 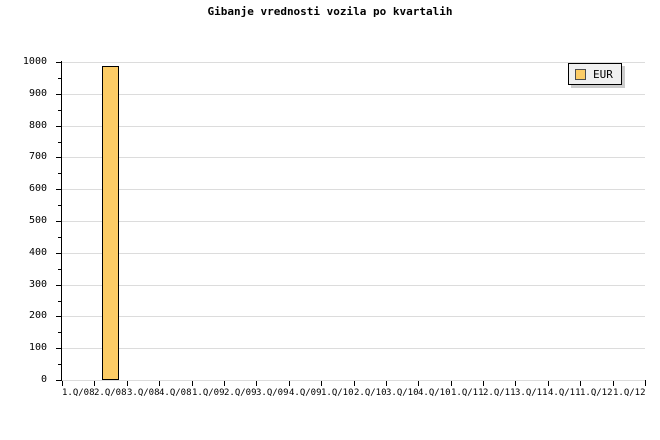 What do you see at coordinates (208, 393) in the screenshot?
I see `x-axis-label: 1.Q/09` at bounding box center [208, 393].